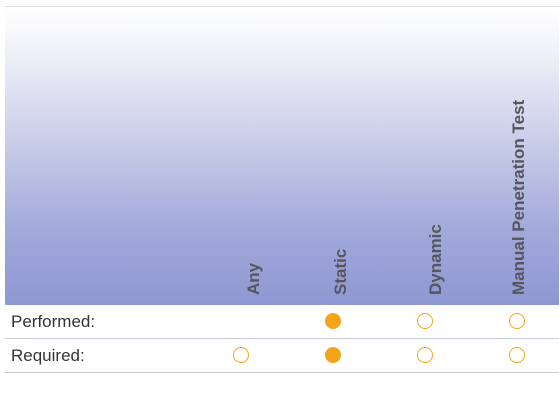 The image size is (560, 393). What do you see at coordinates (253, 278) in the screenshot?
I see `column-header-any-label: Any` at bounding box center [253, 278].